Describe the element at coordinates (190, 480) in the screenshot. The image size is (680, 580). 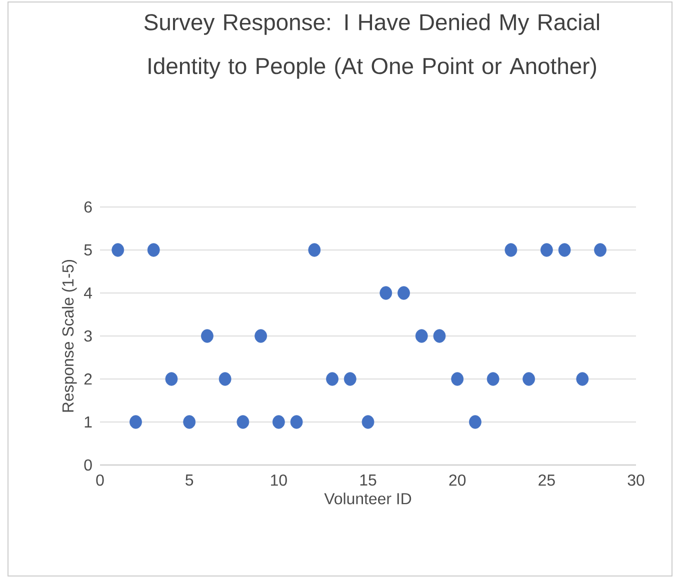
I see `x-tick-label: 5` at that location.